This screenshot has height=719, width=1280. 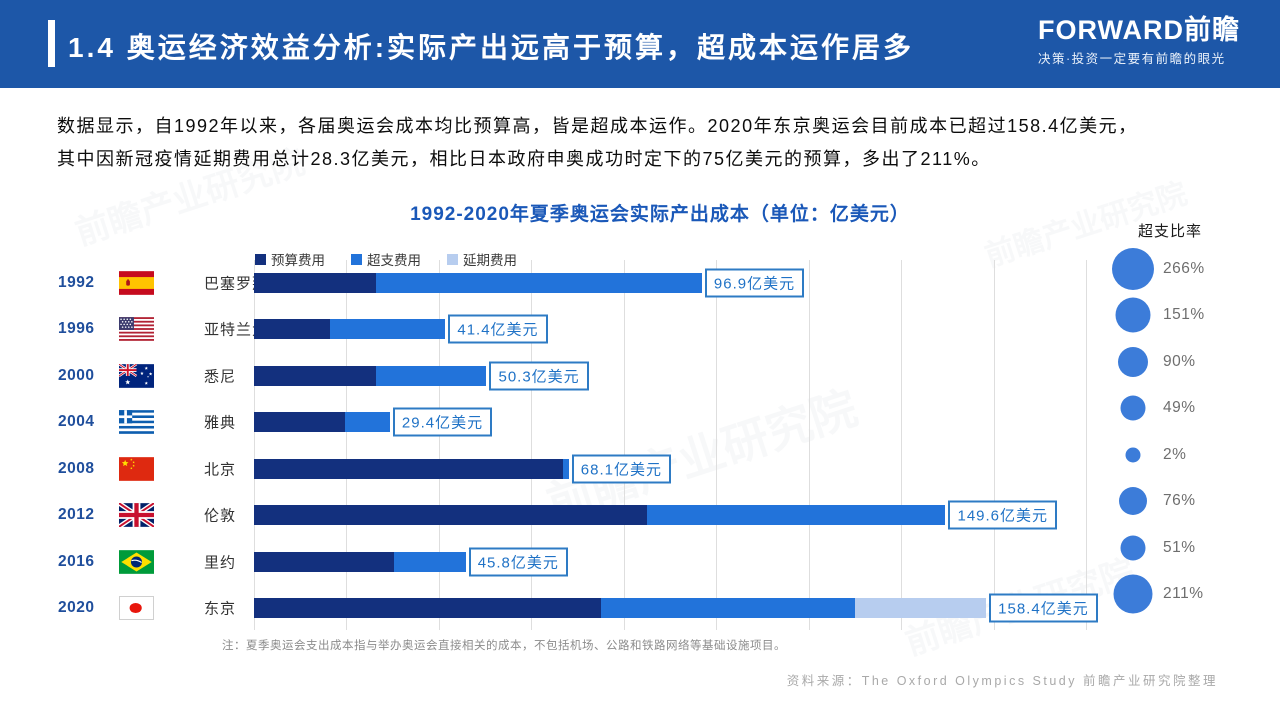 I want to click on flag-brazil-icon, so click(x=136, y=561).